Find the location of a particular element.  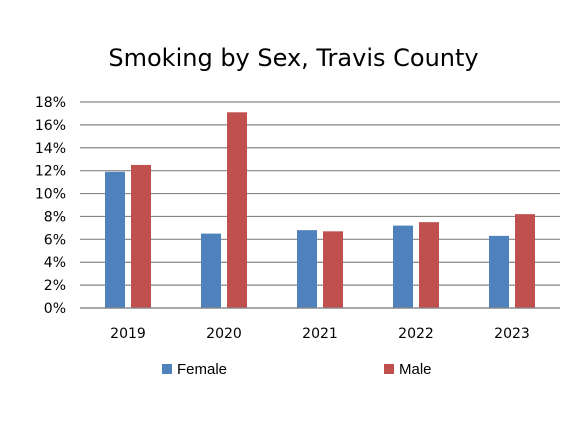

y-tick-label: 6% is located at coordinates (55, 240).